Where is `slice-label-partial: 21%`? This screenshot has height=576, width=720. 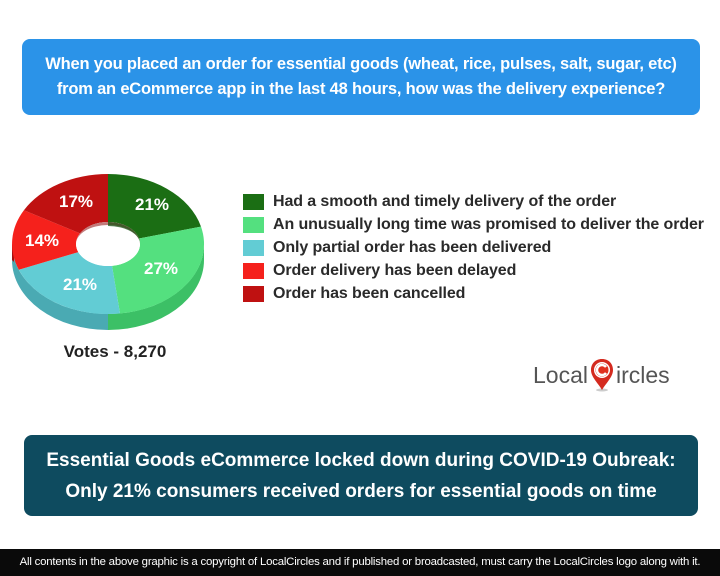 slice-label-partial: 21% is located at coordinates (80, 284).